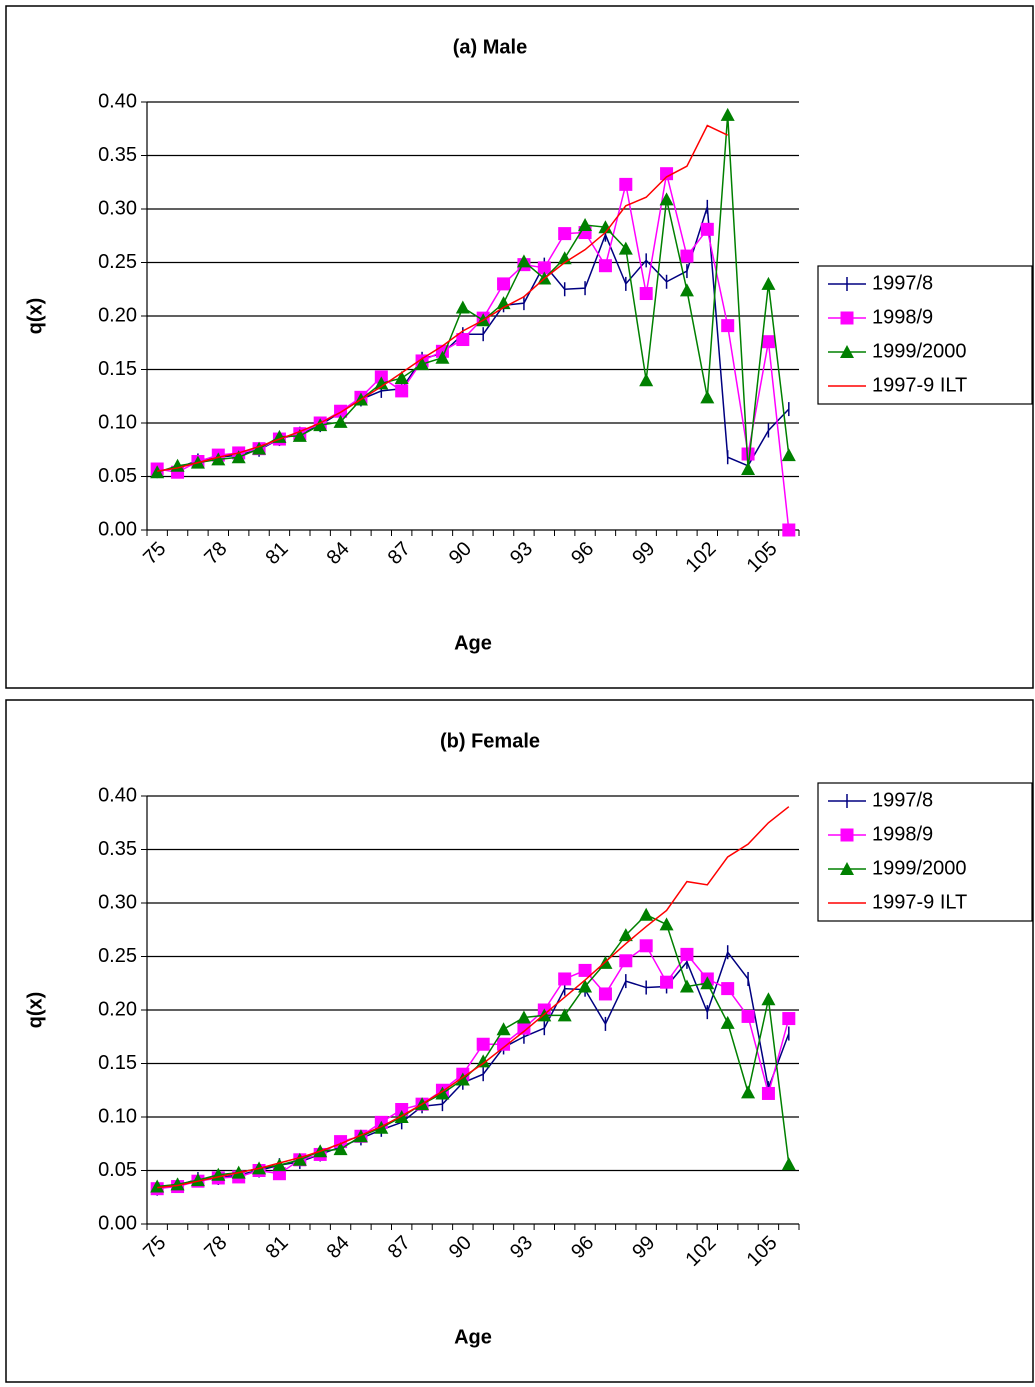 This screenshot has height=1387, width=1035. Describe the element at coordinates (919, 351) in the screenshot. I see `legend-label: 1999/2000` at that location.